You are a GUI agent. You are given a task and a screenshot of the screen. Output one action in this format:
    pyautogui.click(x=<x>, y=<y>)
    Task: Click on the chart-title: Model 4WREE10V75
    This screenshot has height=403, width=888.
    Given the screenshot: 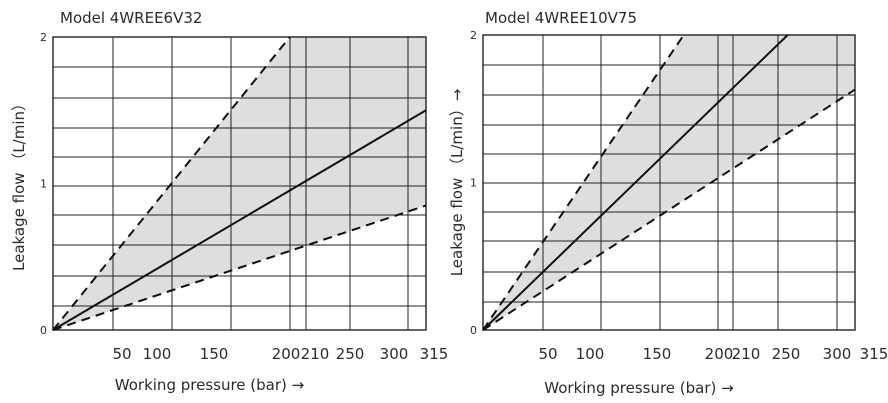 What is the action you would take?
    pyautogui.click(x=561, y=18)
    